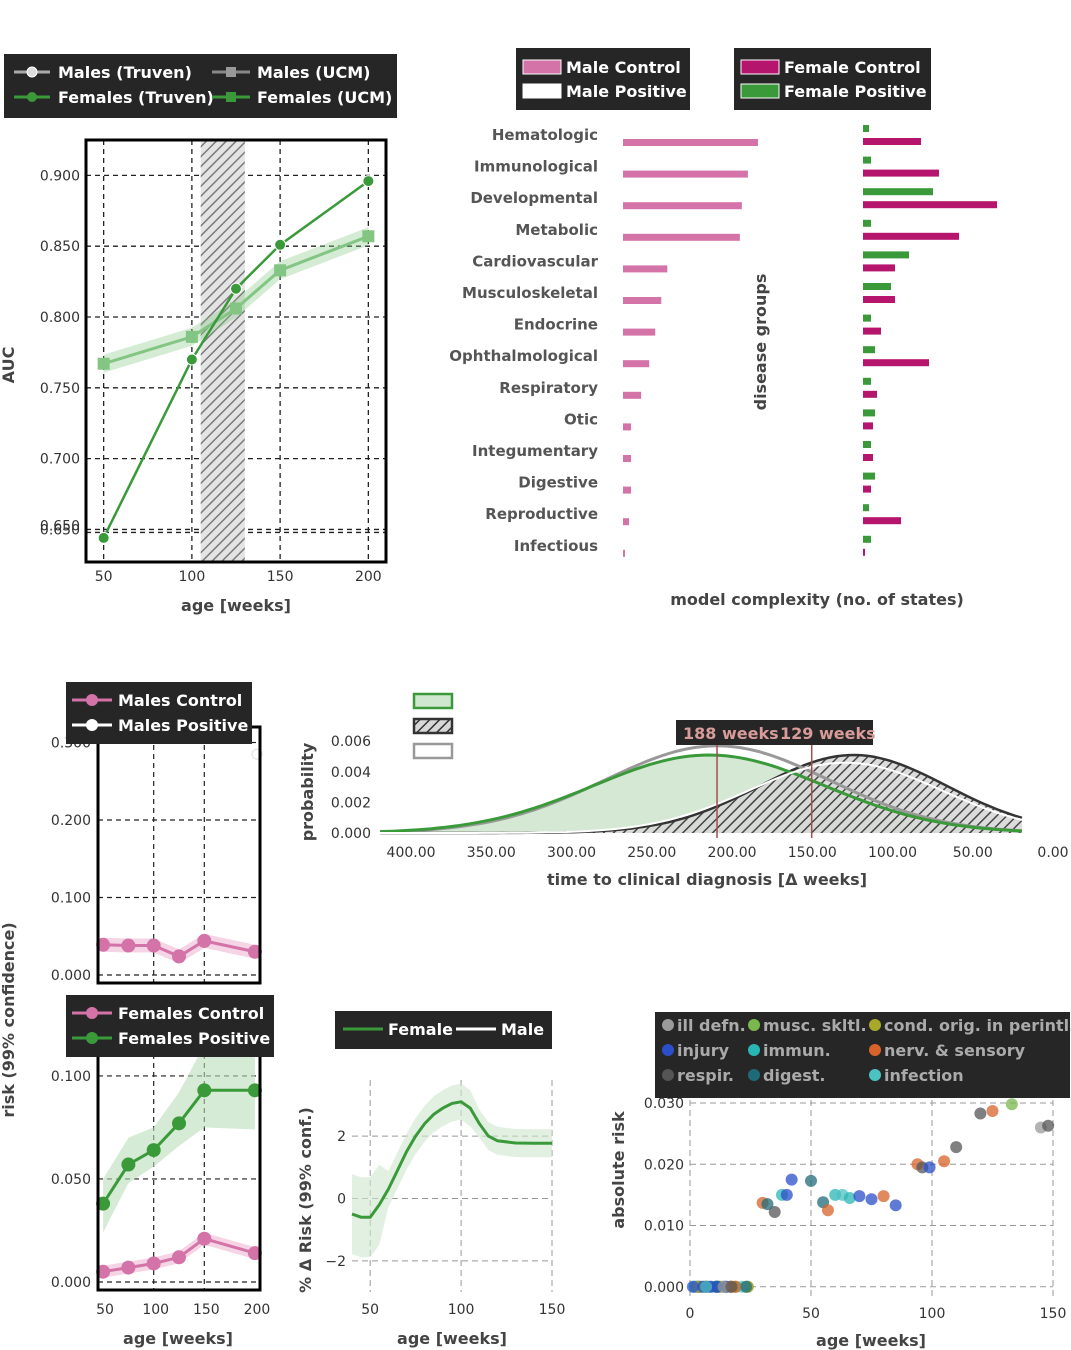  Describe the element at coordinates (817, 599) in the screenshot. I see `complexity-x-label: model complexity (no. of states)` at that location.